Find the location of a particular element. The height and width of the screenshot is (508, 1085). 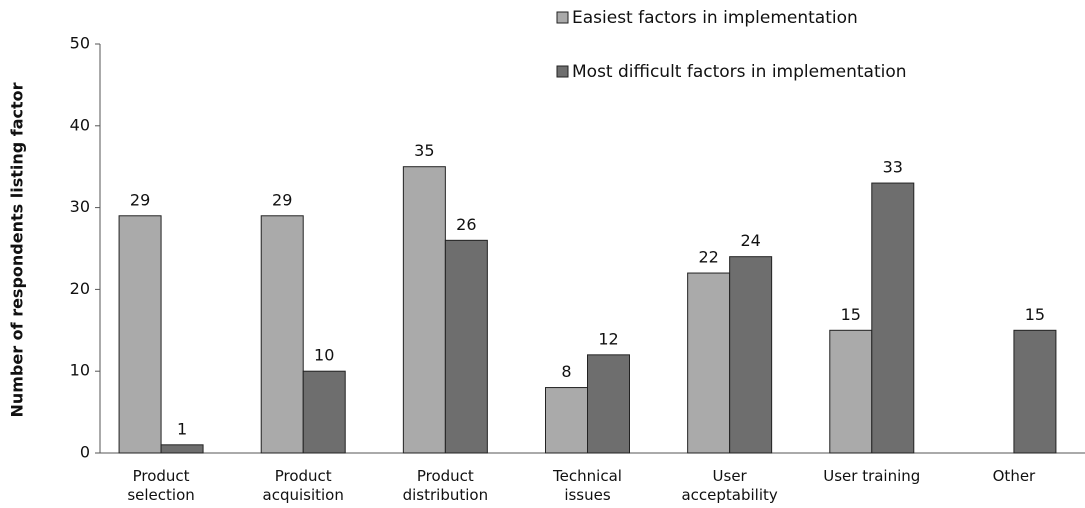

data-label: 22 is located at coordinates (708, 257).